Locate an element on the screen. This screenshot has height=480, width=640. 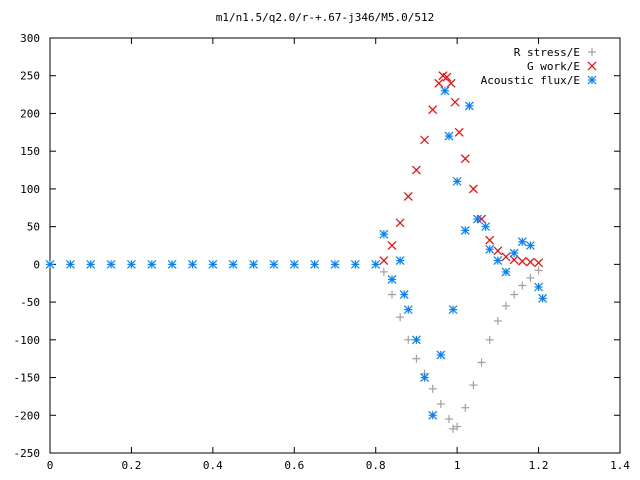
x-tick-label: 1.2 is located at coordinates (539, 465).